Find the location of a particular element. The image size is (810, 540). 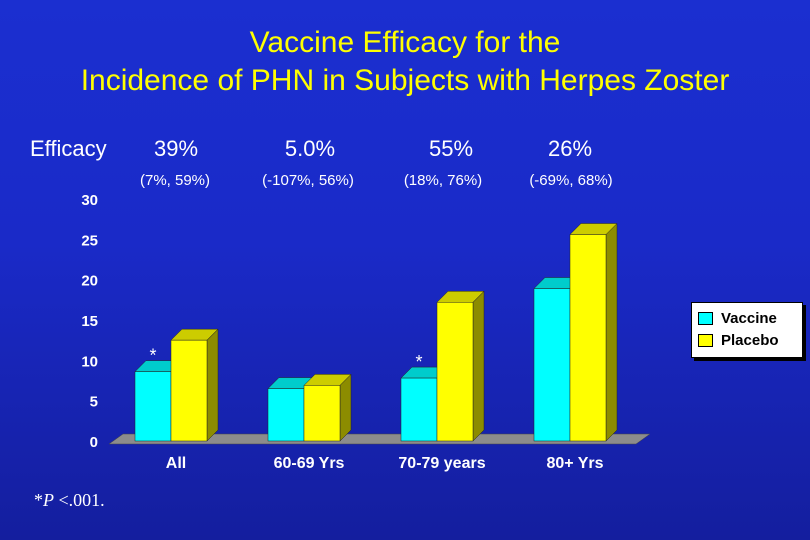

y-tick-label-5: 5 is located at coordinates (94, 402).